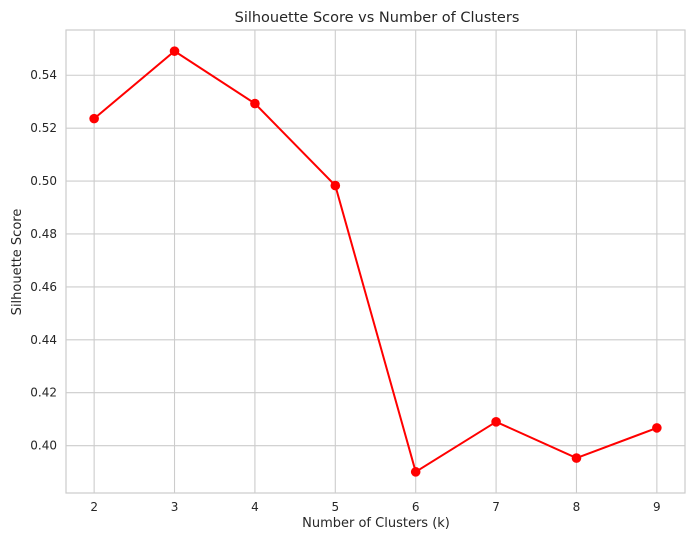 The image size is (696, 545). What do you see at coordinates (43, 287) in the screenshot?
I see `y-tick-label: 0.46` at bounding box center [43, 287].